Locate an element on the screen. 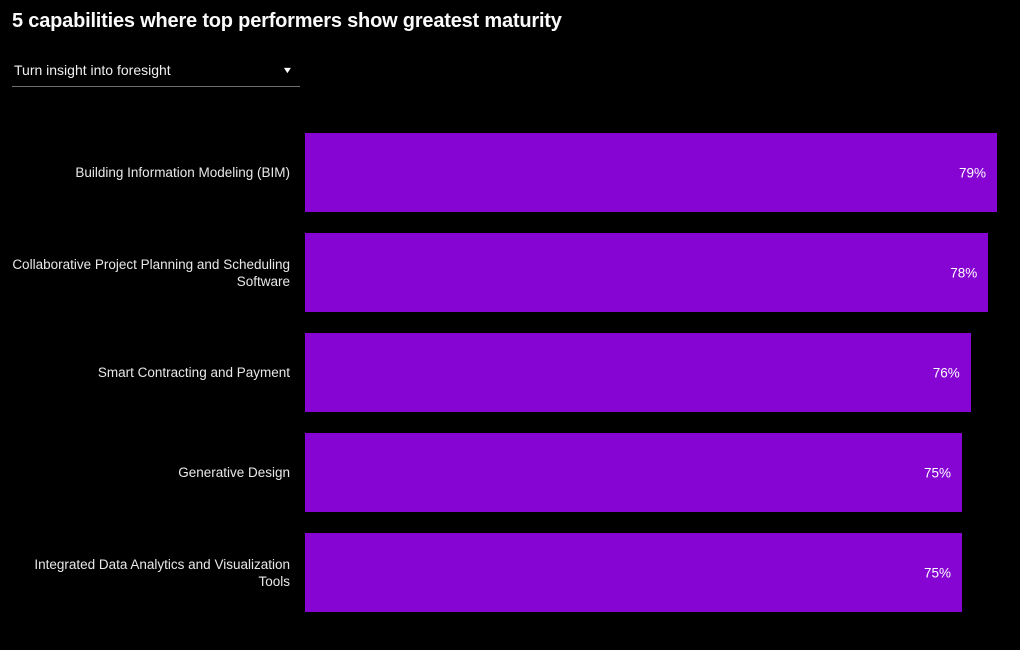  bar-value-label: 76% is located at coordinates (946, 372).